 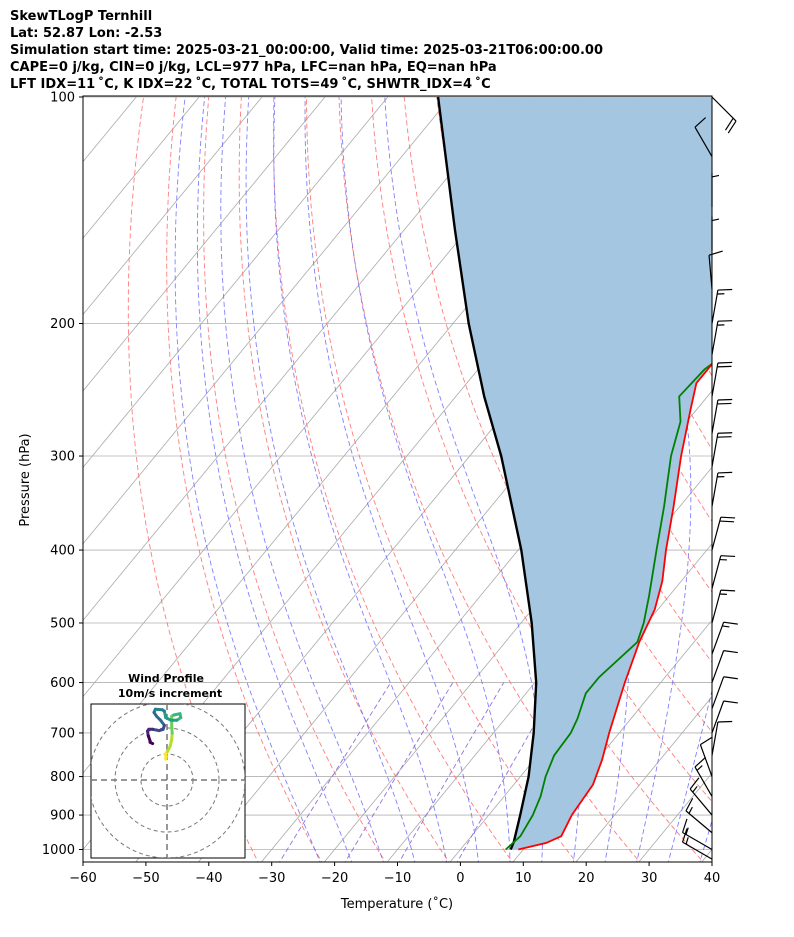 What do you see at coordinates (151, 743) in the screenshot?
I see `hodograph-segment` at bounding box center [151, 743].